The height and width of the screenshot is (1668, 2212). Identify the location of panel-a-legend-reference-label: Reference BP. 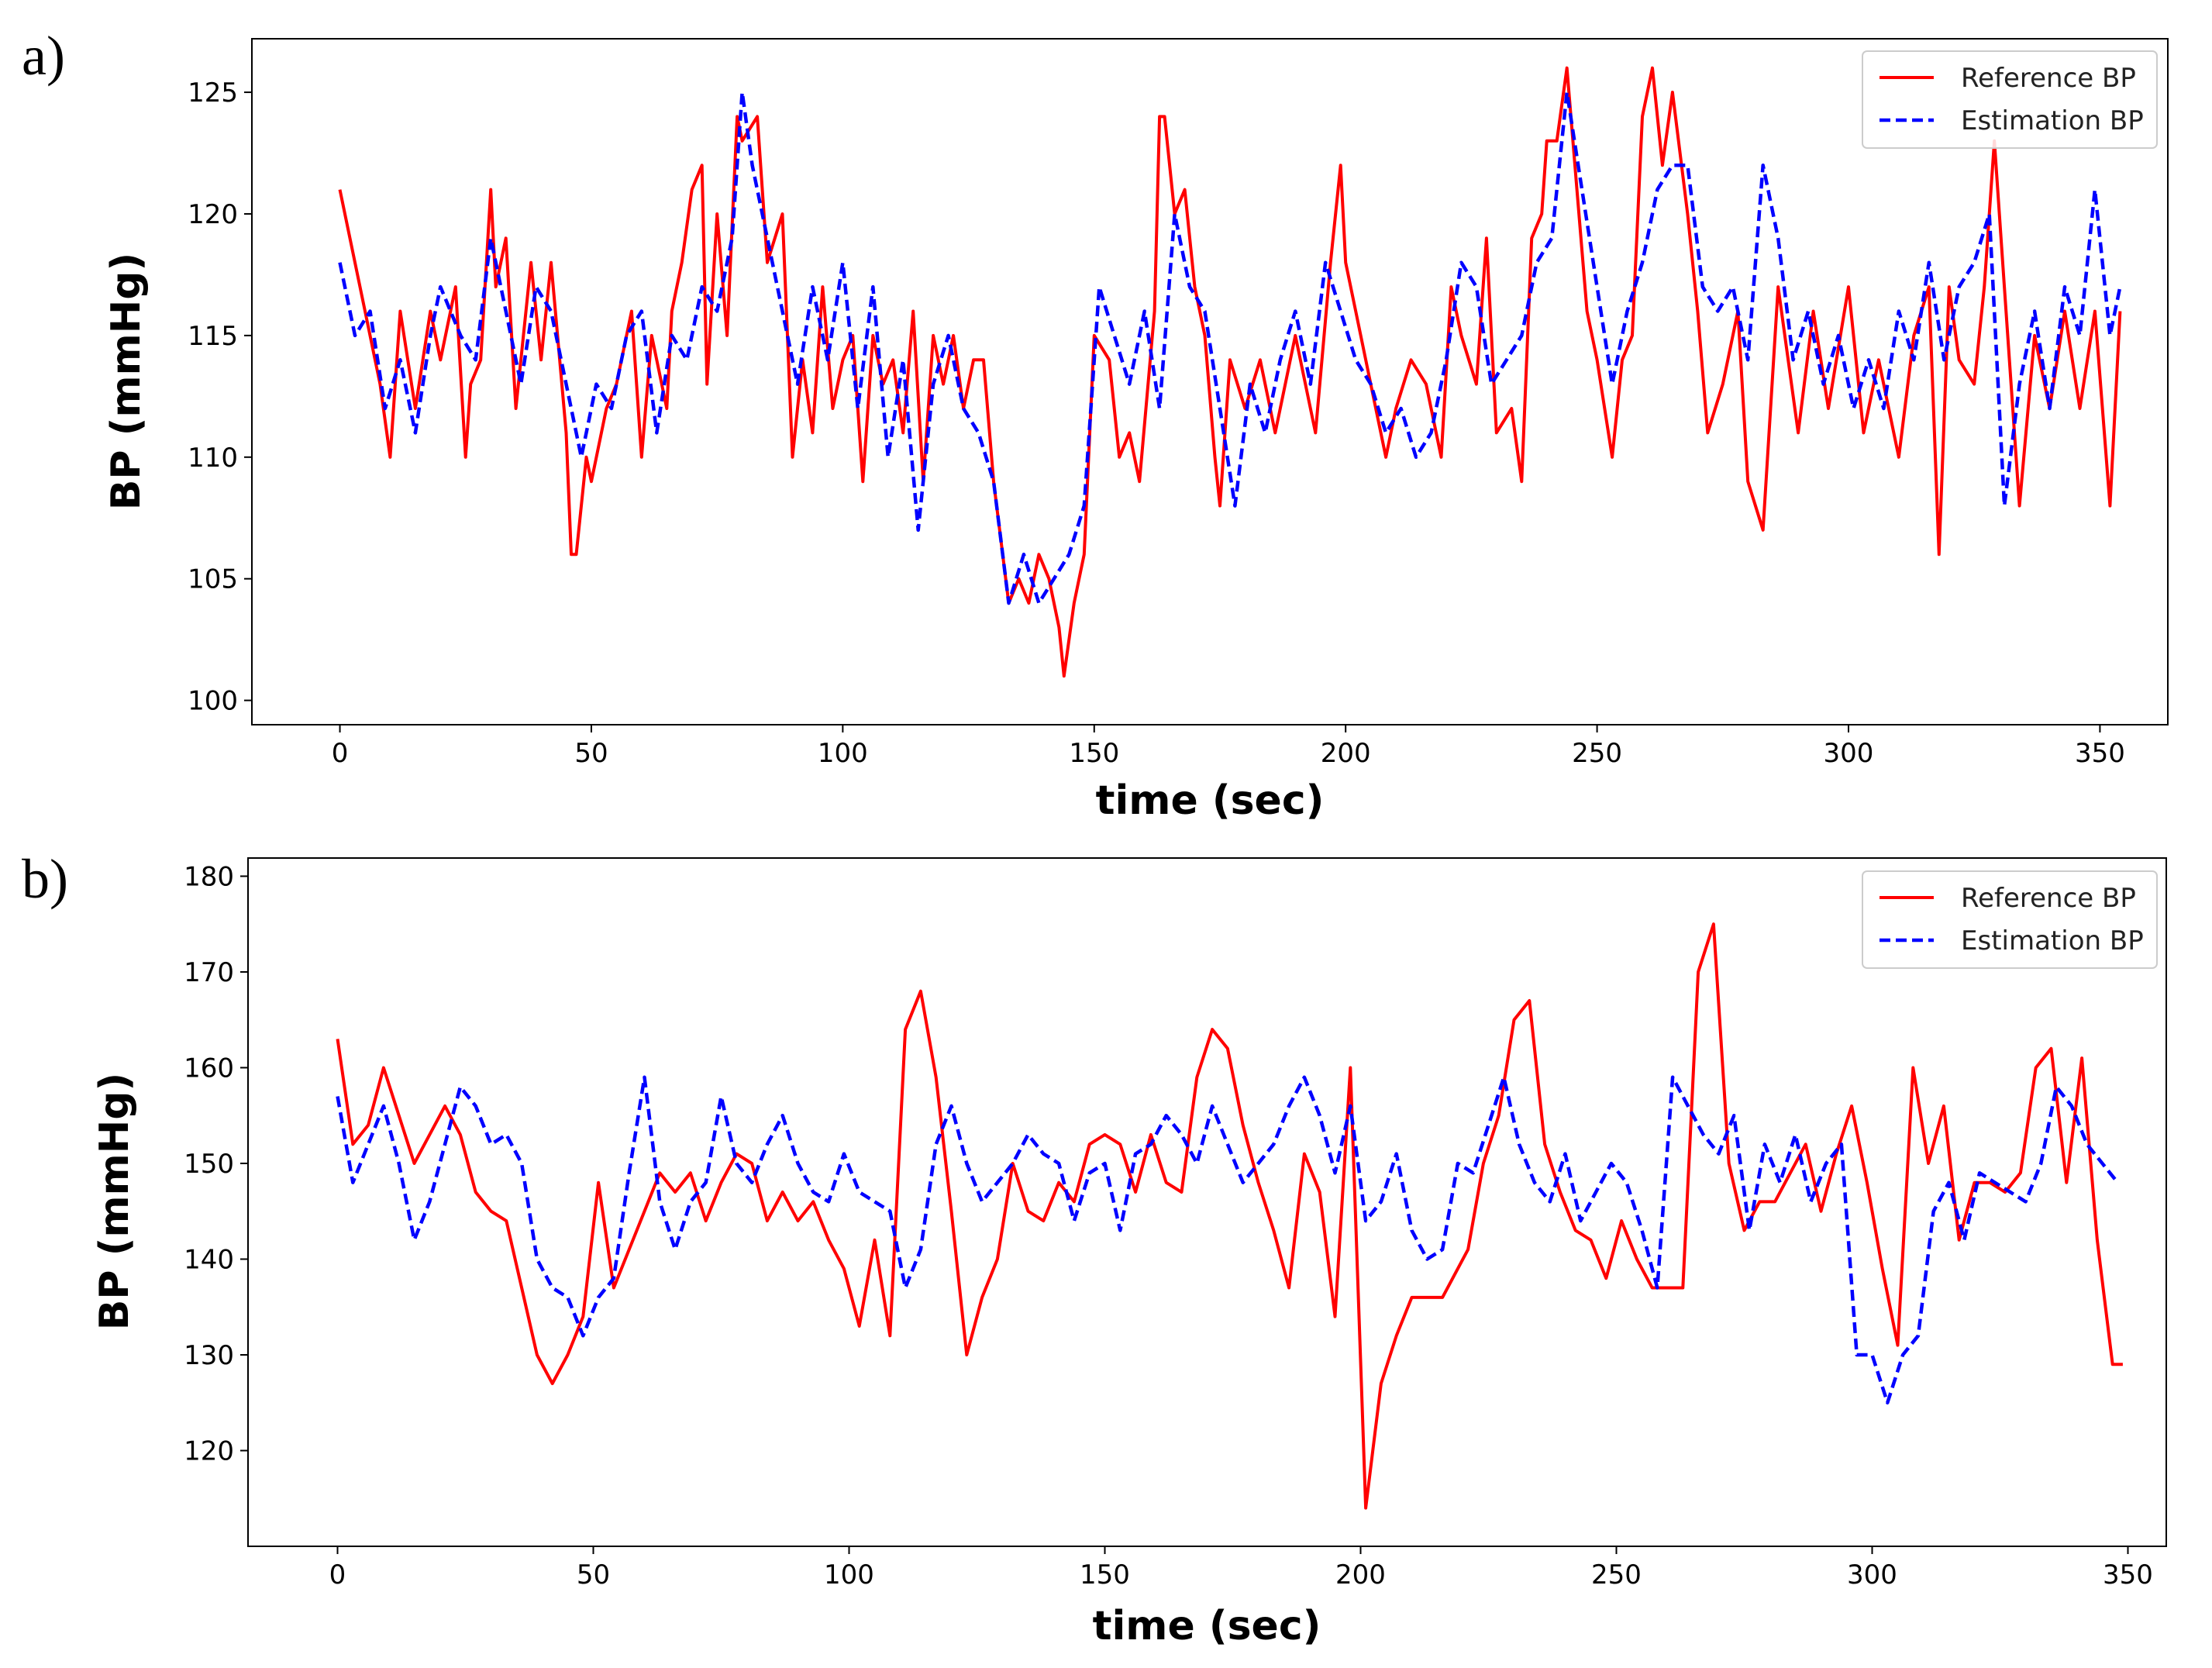
(2049, 78).